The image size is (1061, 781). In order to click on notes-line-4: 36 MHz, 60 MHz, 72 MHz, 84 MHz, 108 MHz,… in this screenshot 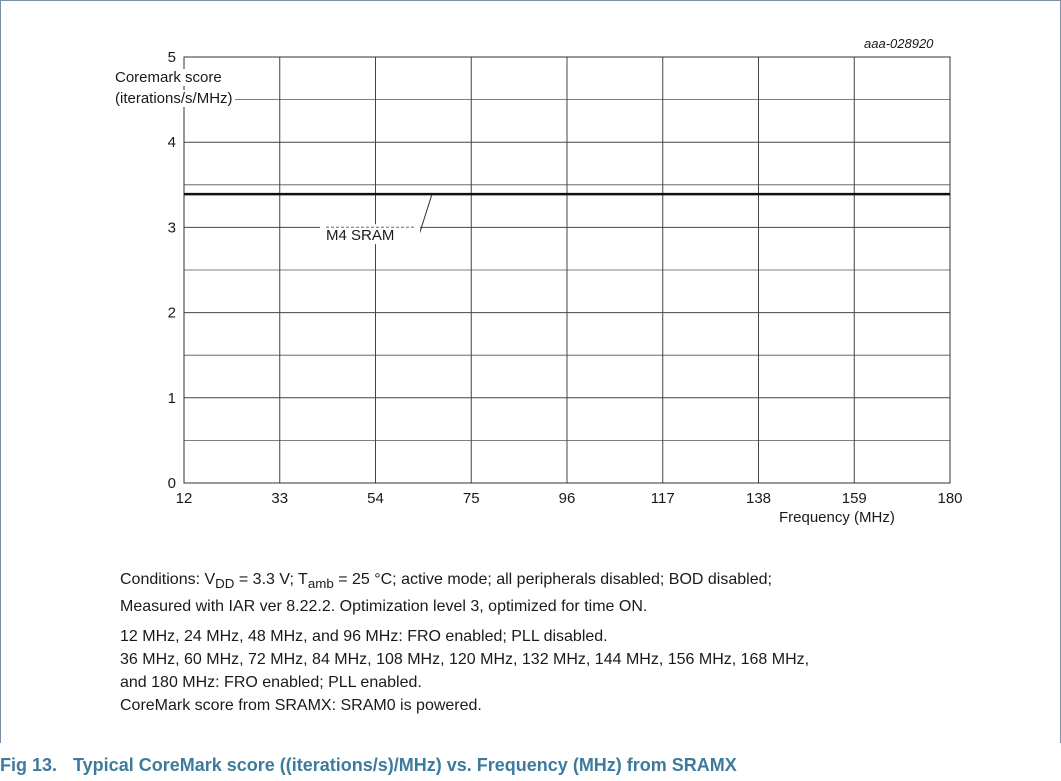, I will do `click(465, 659)`.